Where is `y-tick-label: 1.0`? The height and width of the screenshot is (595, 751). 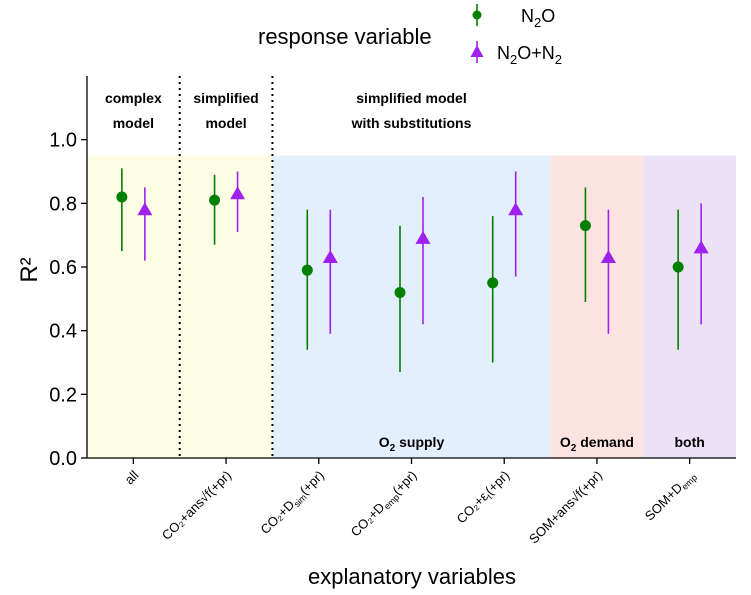 y-tick-label: 1.0 is located at coordinates (63, 141).